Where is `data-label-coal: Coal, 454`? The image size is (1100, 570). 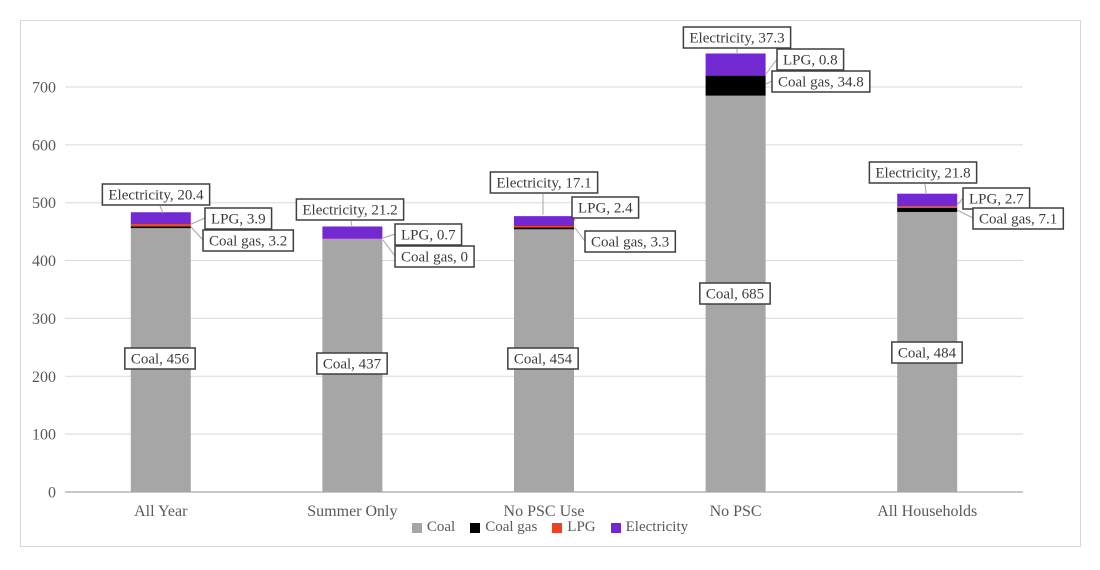 data-label-coal: Coal, 454 is located at coordinates (543, 360).